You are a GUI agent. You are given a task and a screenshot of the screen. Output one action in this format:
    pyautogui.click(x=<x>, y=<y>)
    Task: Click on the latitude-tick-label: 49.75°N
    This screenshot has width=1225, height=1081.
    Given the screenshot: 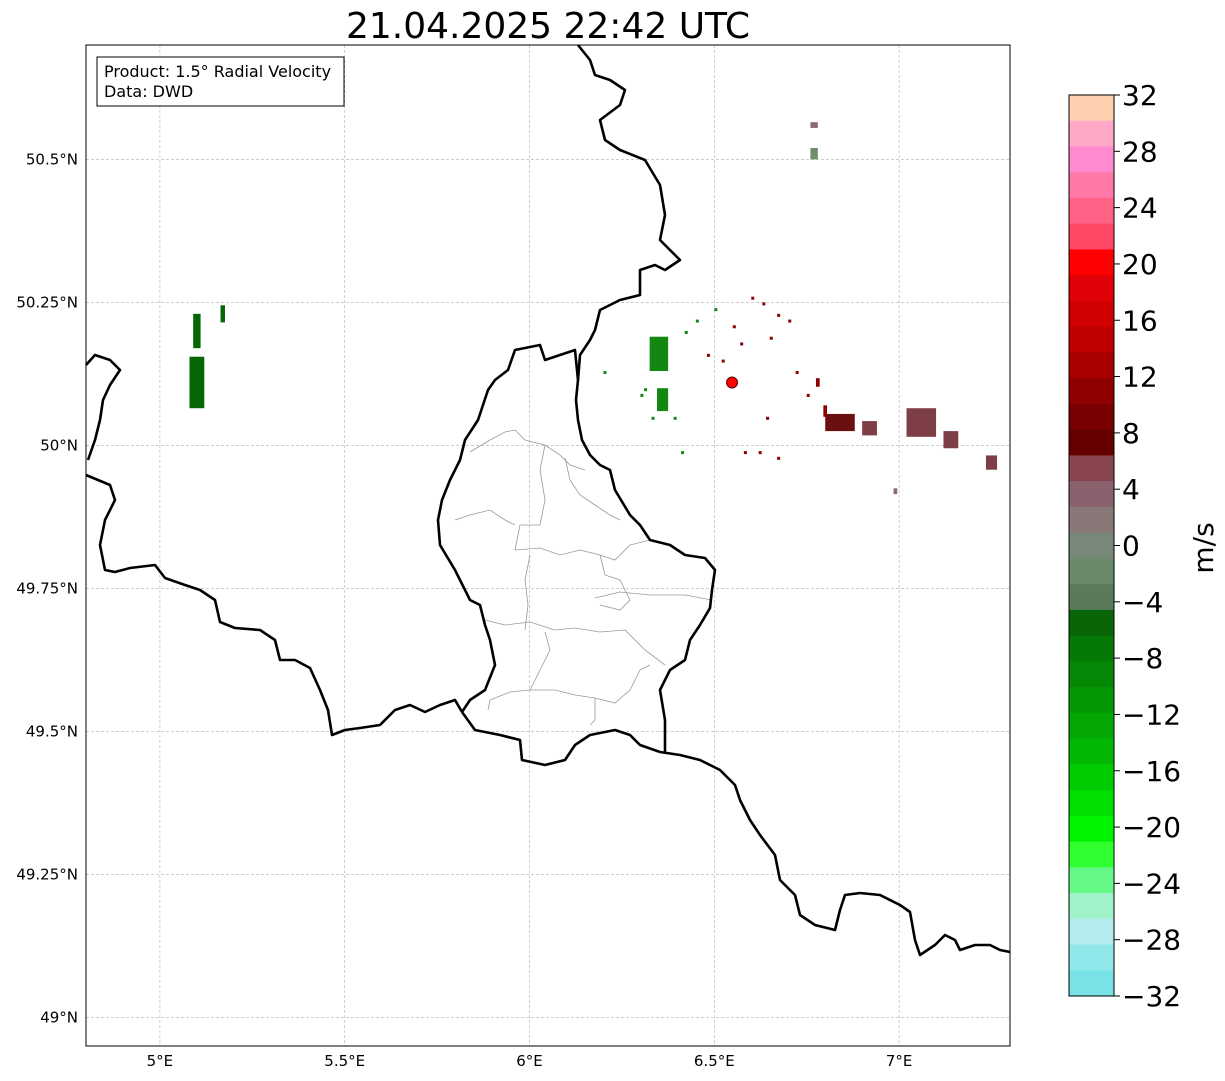 What is the action you would take?
    pyautogui.click(x=47, y=588)
    